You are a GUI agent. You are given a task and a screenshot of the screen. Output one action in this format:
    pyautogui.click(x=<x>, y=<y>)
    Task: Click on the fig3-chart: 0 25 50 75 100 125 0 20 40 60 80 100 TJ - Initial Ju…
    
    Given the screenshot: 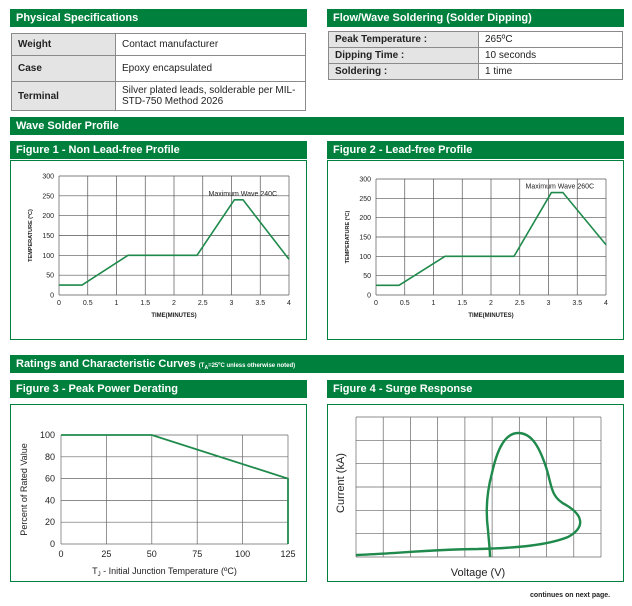 What is the action you would take?
    pyautogui.click(x=157, y=504)
    